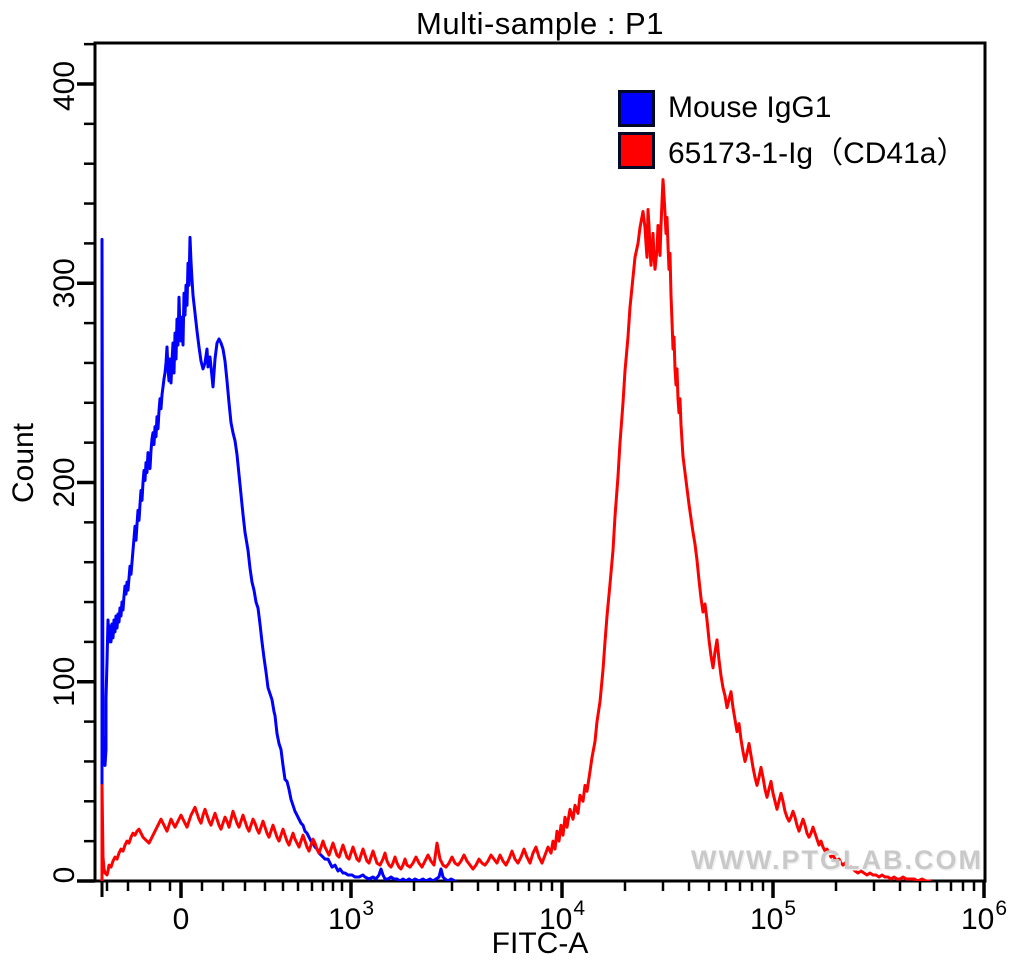 This screenshot has height=973, width=1024. I want to click on legend-swatch-blue, so click(636, 108).